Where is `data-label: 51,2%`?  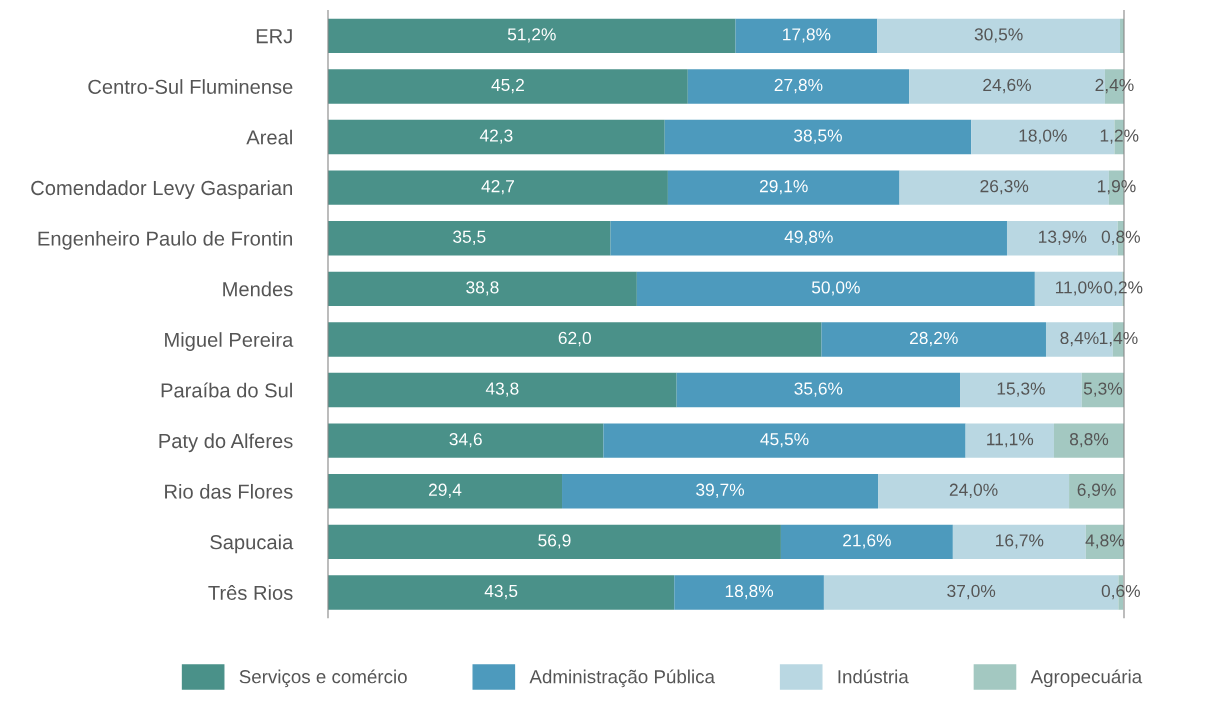 data-label: 51,2% is located at coordinates (531, 35).